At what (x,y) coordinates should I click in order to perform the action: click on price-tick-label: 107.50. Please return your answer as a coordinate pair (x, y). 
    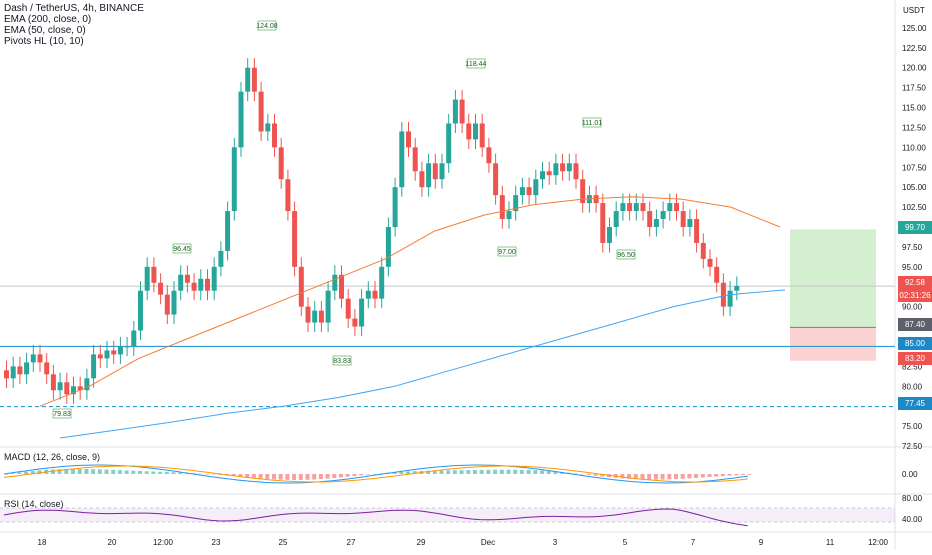
    Looking at the image, I should click on (914, 167).